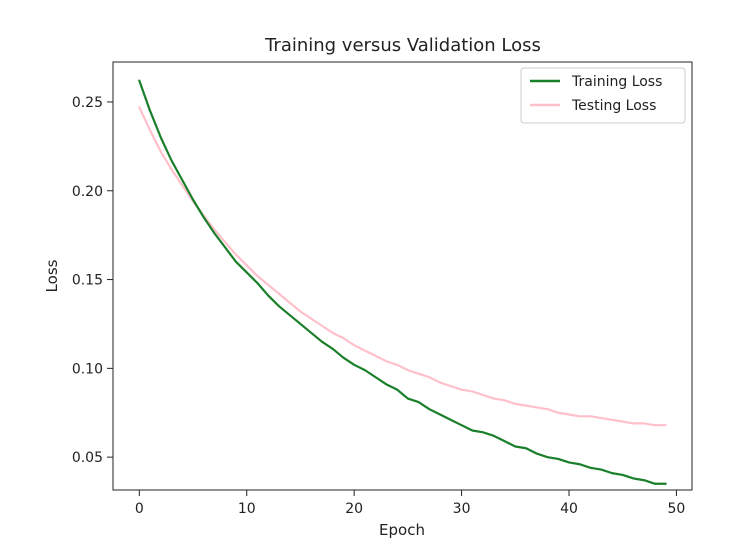  Describe the element at coordinates (139, 509) in the screenshot. I see `x-tick-label: 0` at that location.